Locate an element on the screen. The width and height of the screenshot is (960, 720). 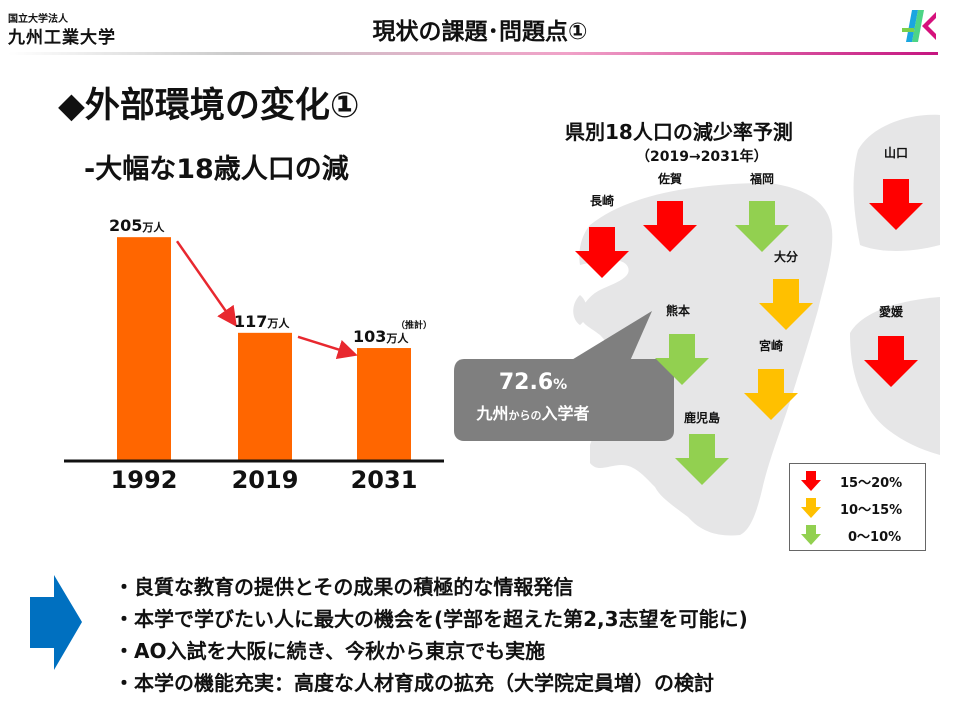
university-logo-icon is located at coordinates (919, 26).